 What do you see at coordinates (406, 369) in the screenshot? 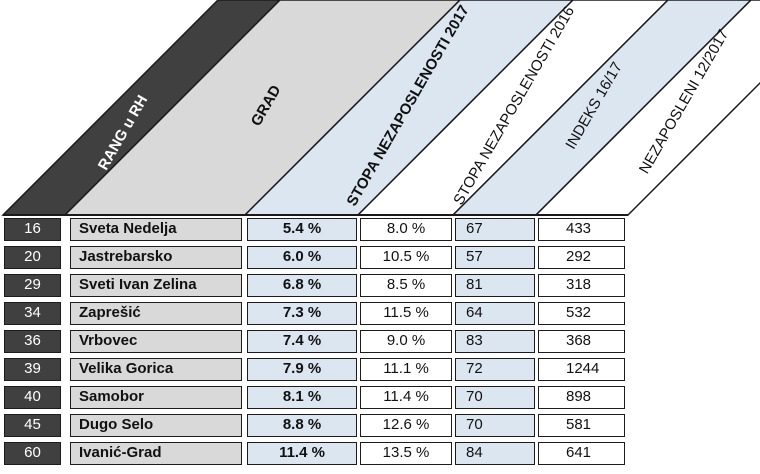
I see `rate2016-cell: 11.1 %` at bounding box center [406, 369].